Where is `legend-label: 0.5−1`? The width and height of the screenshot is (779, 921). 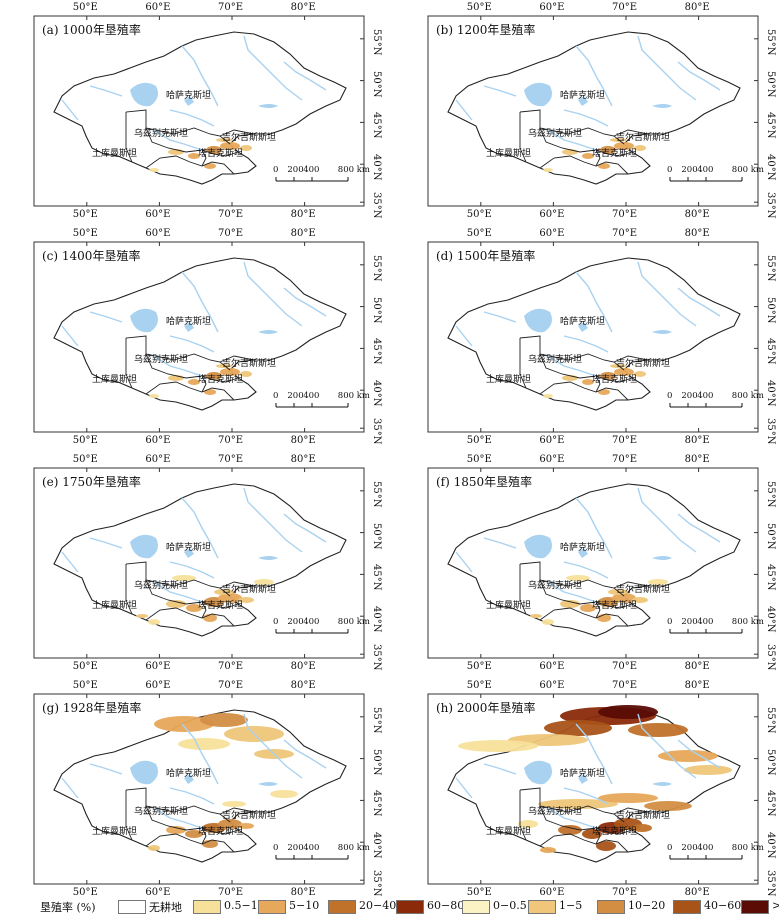
legend-label: 0.5−1 is located at coordinates (241, 905).